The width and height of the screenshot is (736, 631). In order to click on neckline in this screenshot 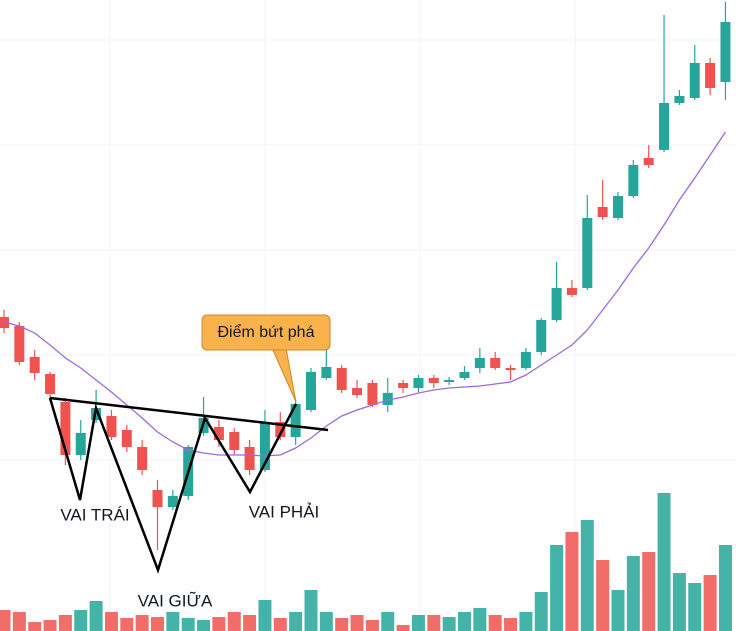, I will do `click(189, 414)`.